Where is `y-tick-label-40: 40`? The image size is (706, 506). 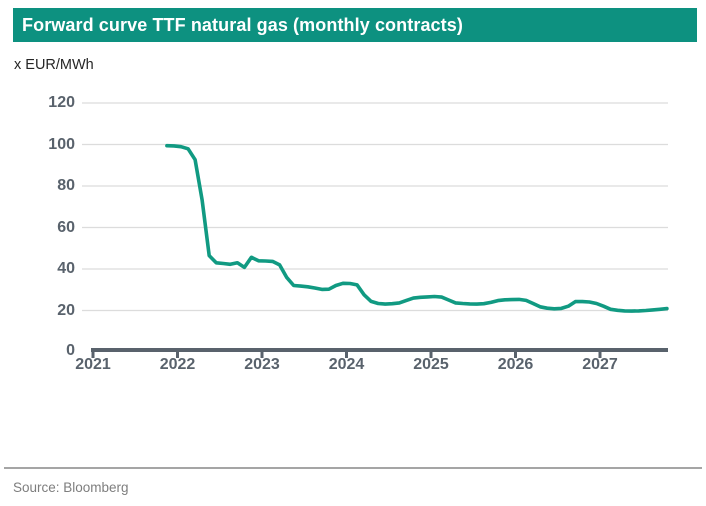 y-tick-label-40: 40 is located at coordinates (66, 268).